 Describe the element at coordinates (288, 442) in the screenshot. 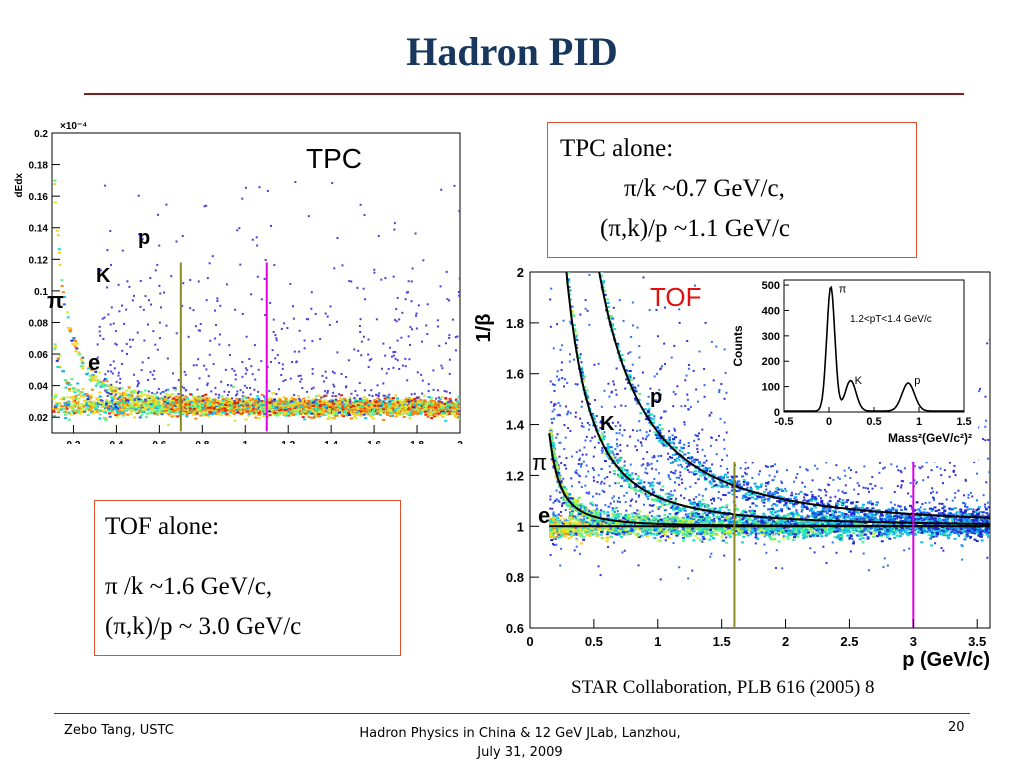

I see `tpc-x-tick-label: 1.2` at that location.